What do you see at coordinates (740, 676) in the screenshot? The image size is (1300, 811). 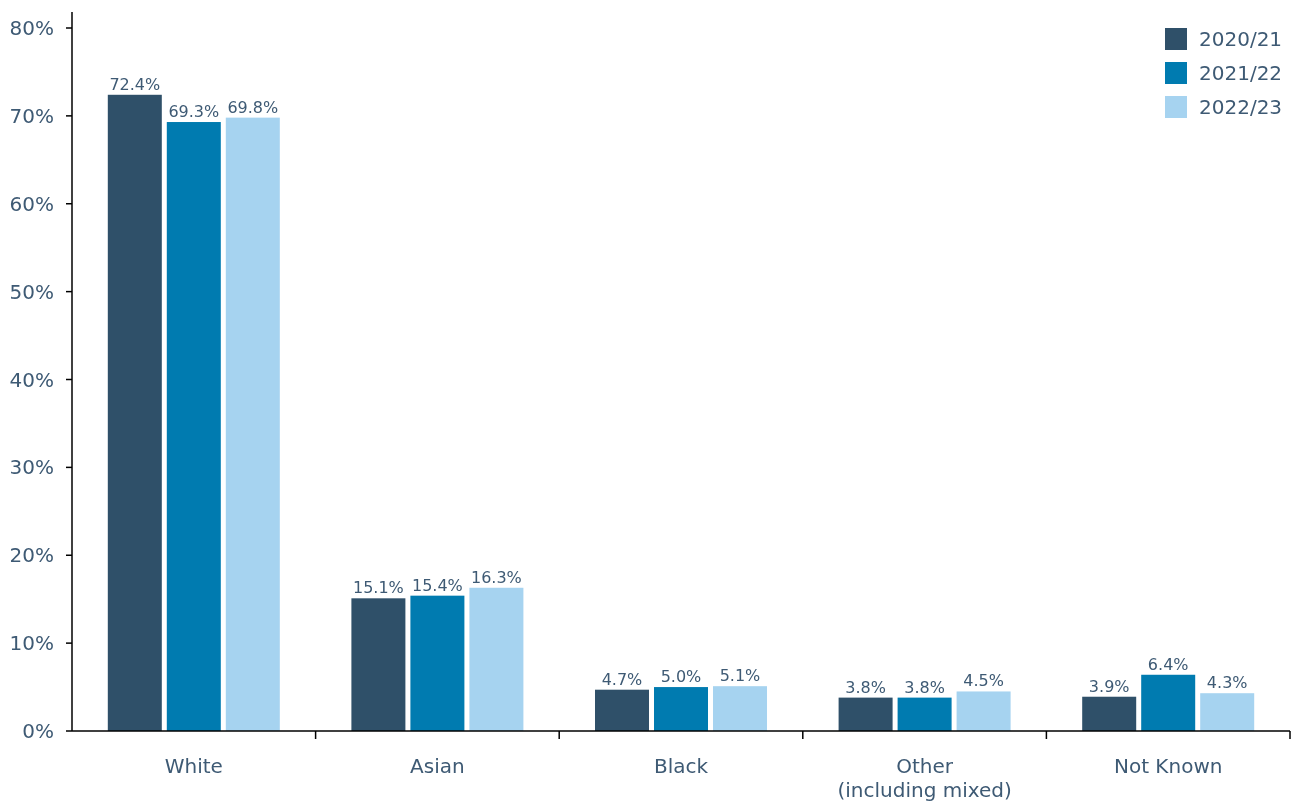 I see `data-label: 5.1%` at bounding box center [740, 676].